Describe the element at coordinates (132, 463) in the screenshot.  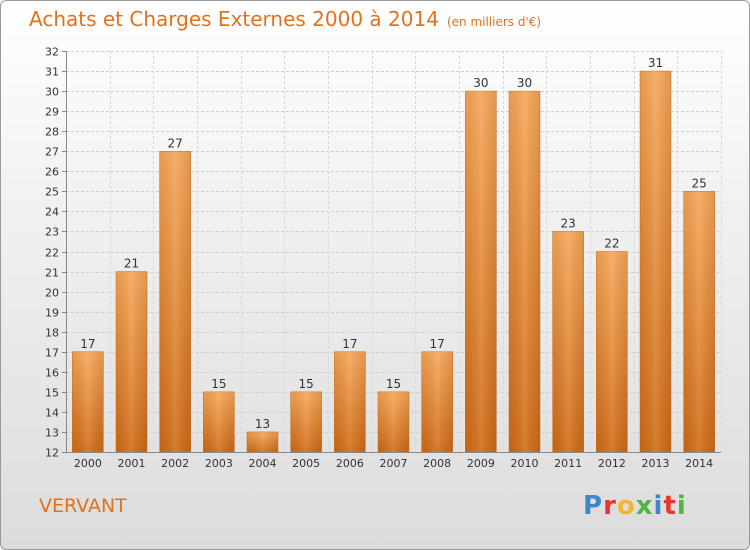
I see `x-tick-label: 2001` at that location.